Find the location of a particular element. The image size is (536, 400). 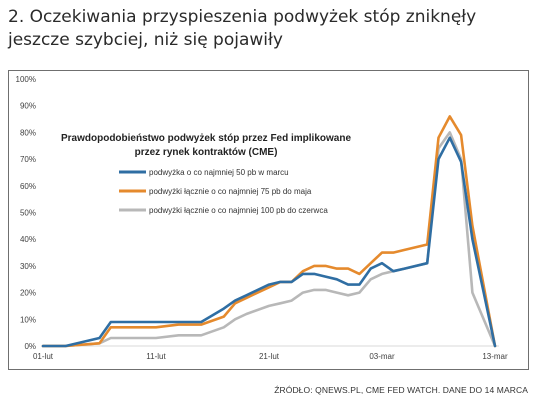

y-tick-label: 30% is located at coordinates (28, 266).